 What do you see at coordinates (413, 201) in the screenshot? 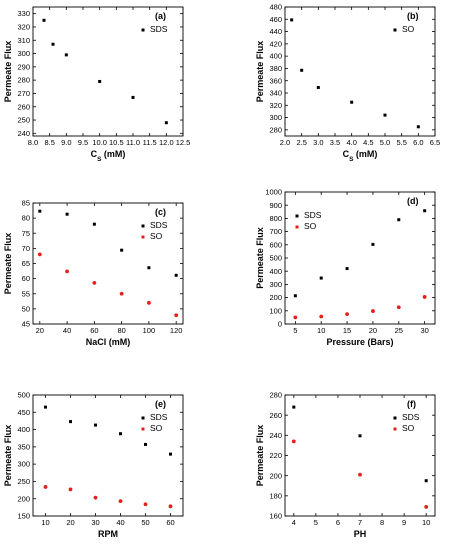
I see `panel-label: (d)` at bounding box center [413, 201].